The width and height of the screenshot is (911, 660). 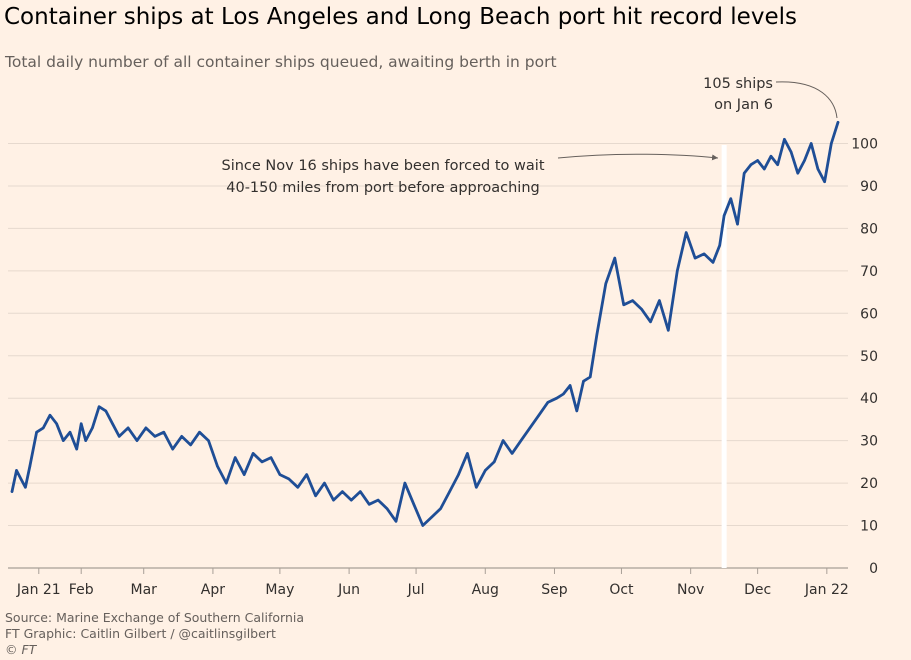 What do you see at coordinates (638, 157) in the screenshot?
I see `nov16-annotation-arrow` at bounding box center [638, 157].